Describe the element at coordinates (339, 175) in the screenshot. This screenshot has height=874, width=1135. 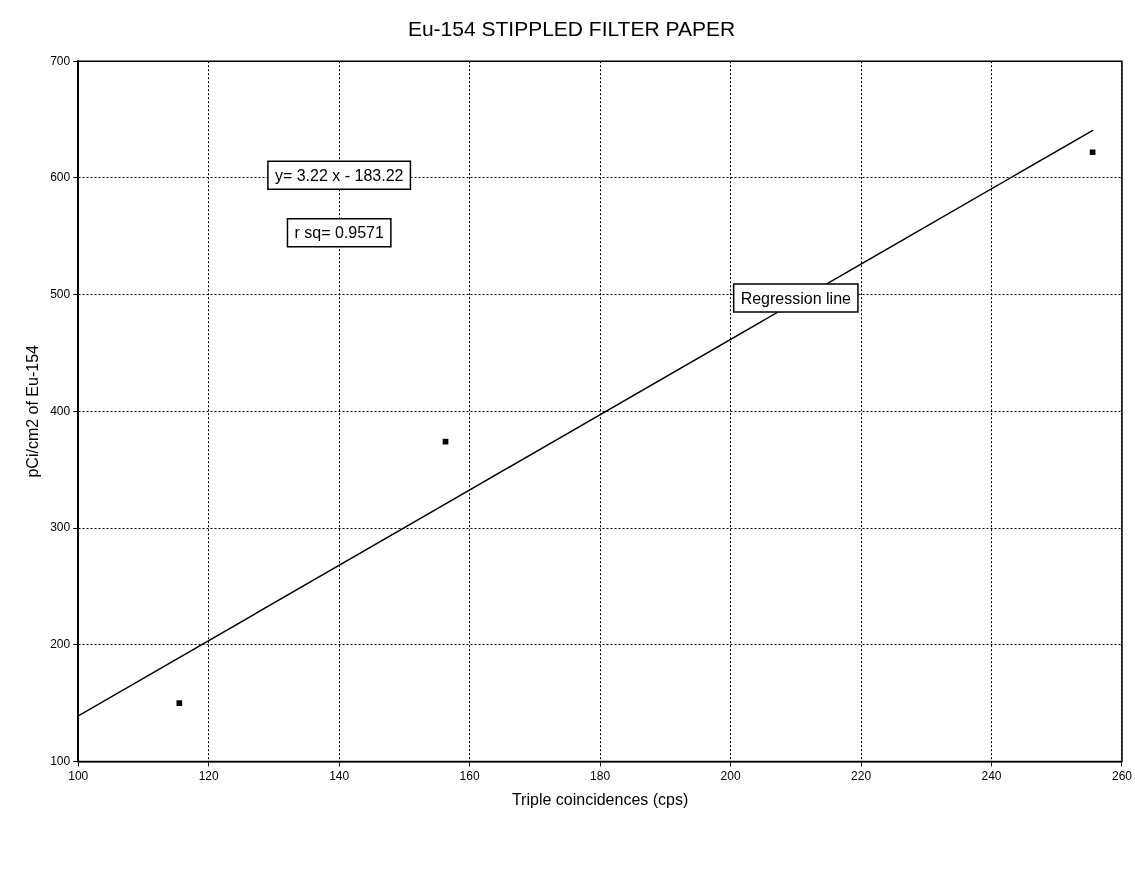
I see `annotation: y= 3.22 x - 183.22` at that location.